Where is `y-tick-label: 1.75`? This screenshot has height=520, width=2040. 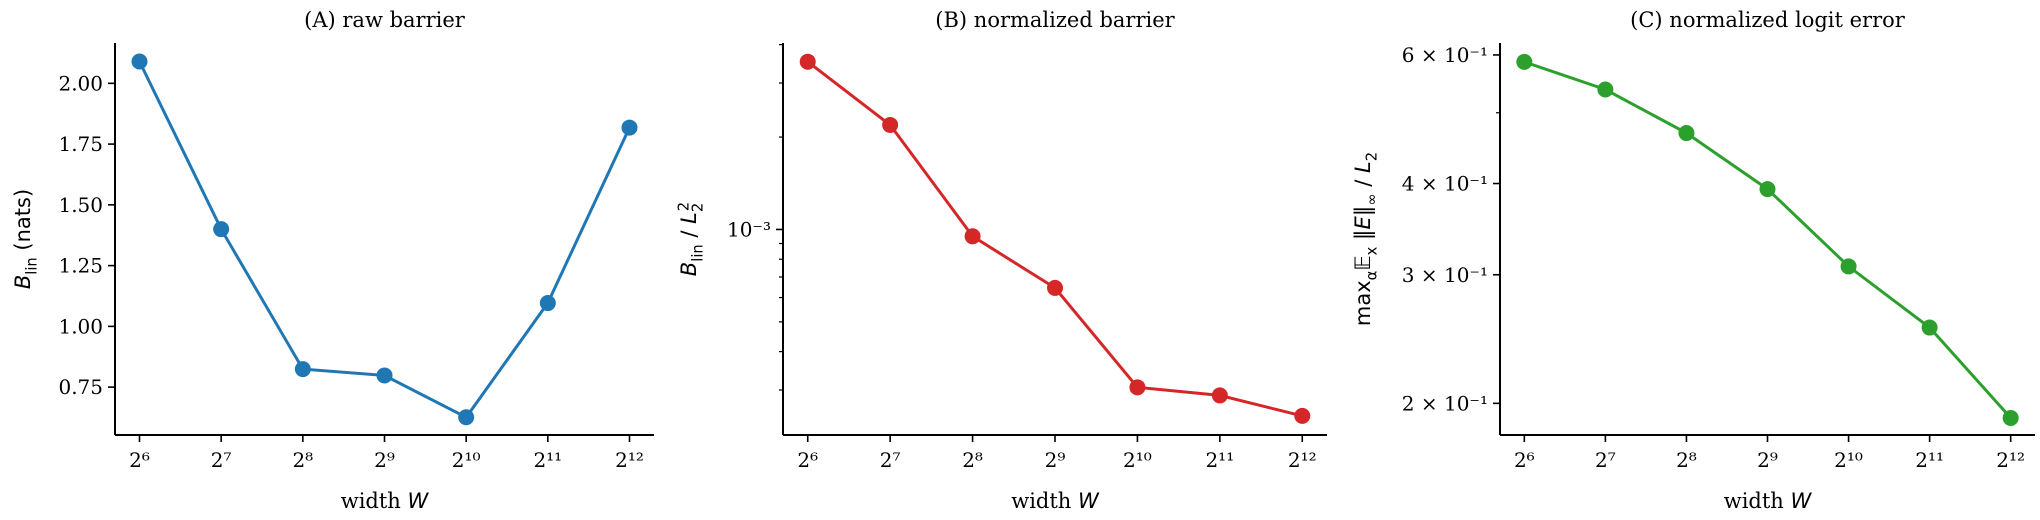
y-tick-label: 1.75 is located at coordinates (80, 144).